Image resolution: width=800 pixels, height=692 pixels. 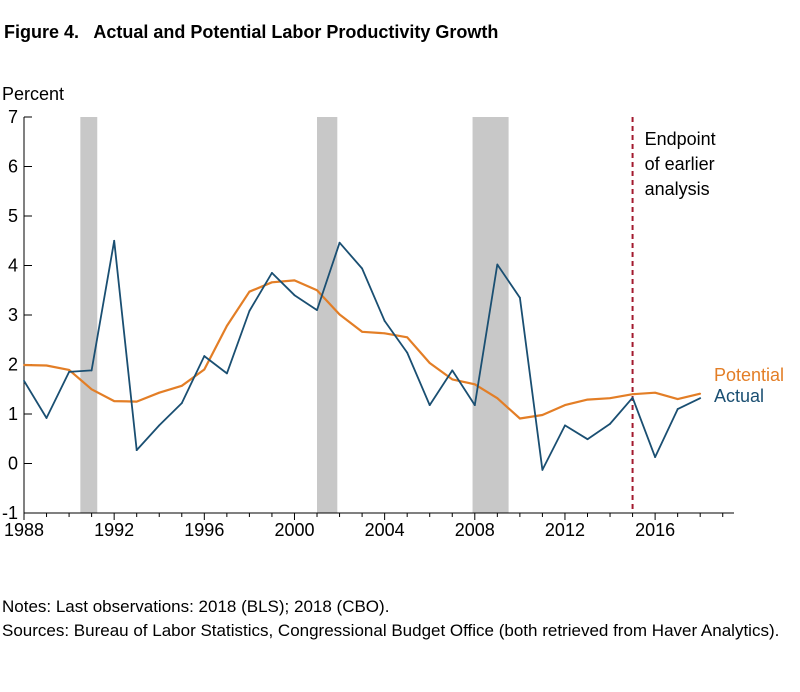 What do you see at coordinates (13, 315) in the screenshot?
I see `y-tick-label: 3` at bounding box center [13, 315].